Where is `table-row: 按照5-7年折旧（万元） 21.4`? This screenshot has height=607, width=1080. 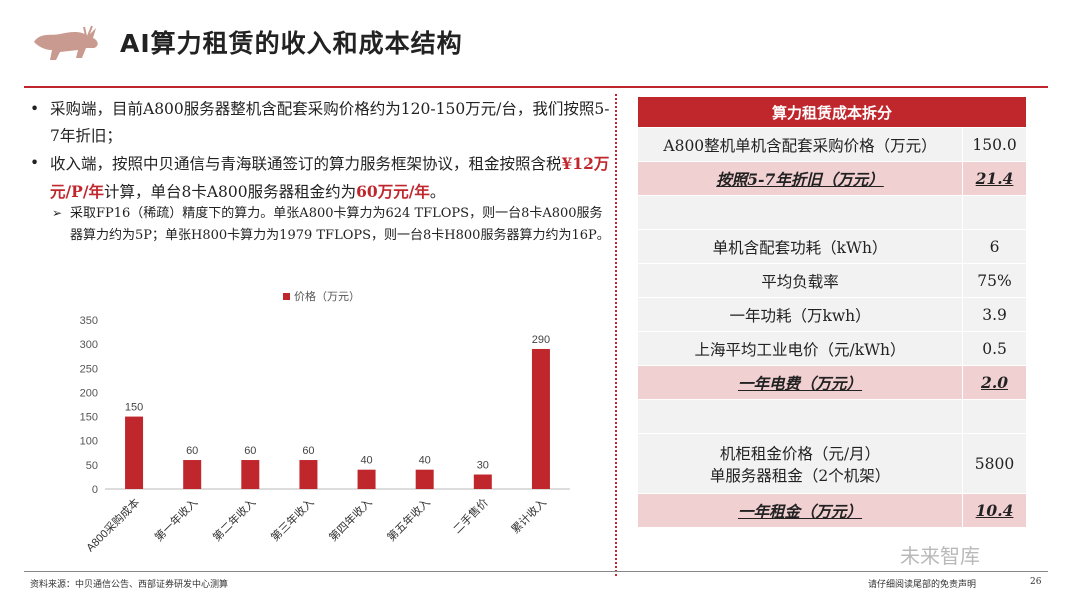
table-row: 按照5-7年折旧（万元） 21.4 is located at coordinates (831, 178).